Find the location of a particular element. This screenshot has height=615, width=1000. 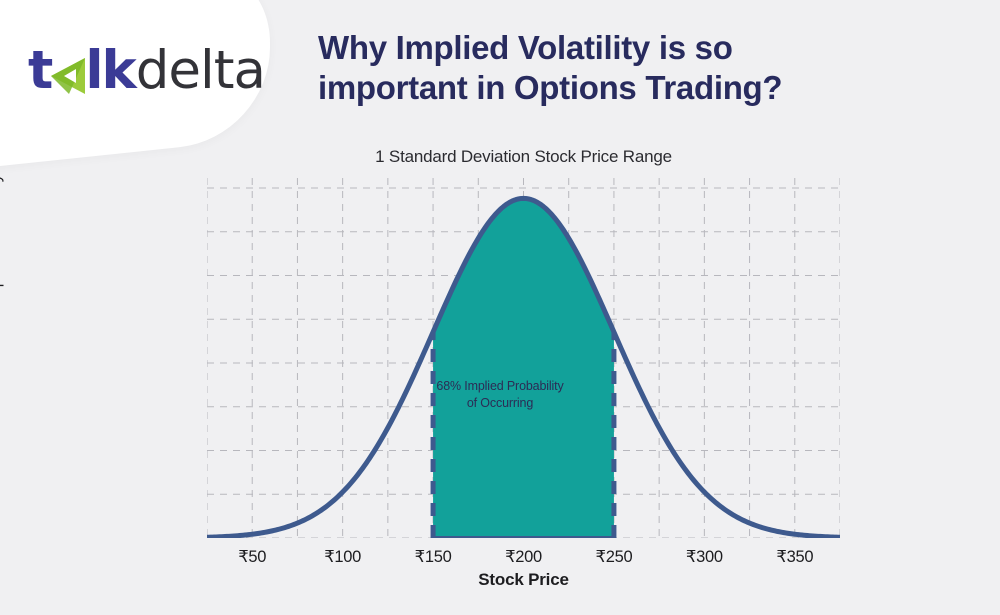

x-tick-label: ₹350 is located at coordinates (795, 557).